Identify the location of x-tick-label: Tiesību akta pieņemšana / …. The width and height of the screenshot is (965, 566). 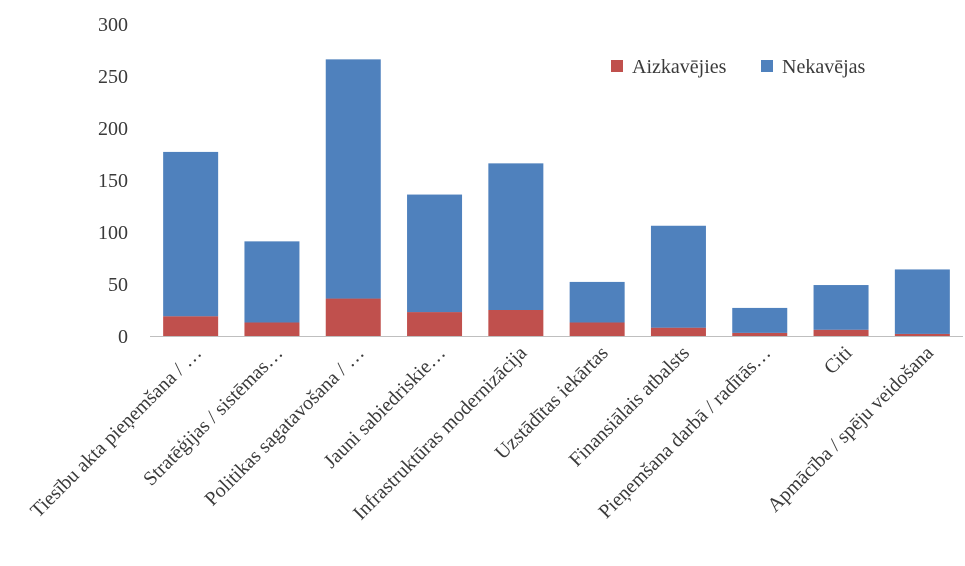
(116, 432).